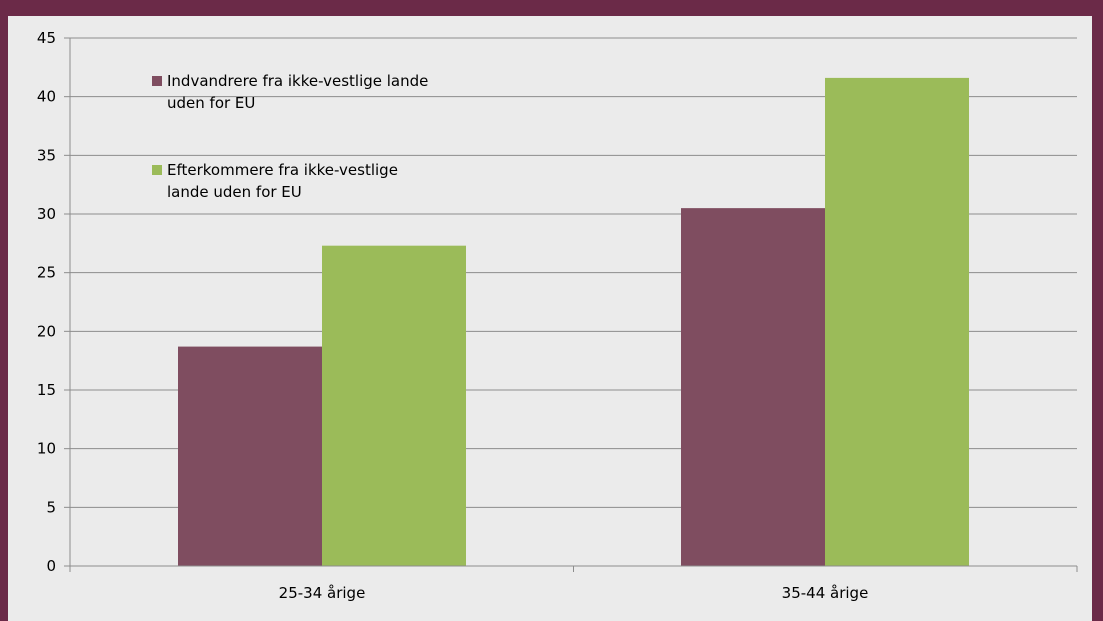 The width and height of the screenshot is (1103, 621). Describe the element at coordinates (51, 507) in the screenshot. I see `y-tick-label: 5` at that location.